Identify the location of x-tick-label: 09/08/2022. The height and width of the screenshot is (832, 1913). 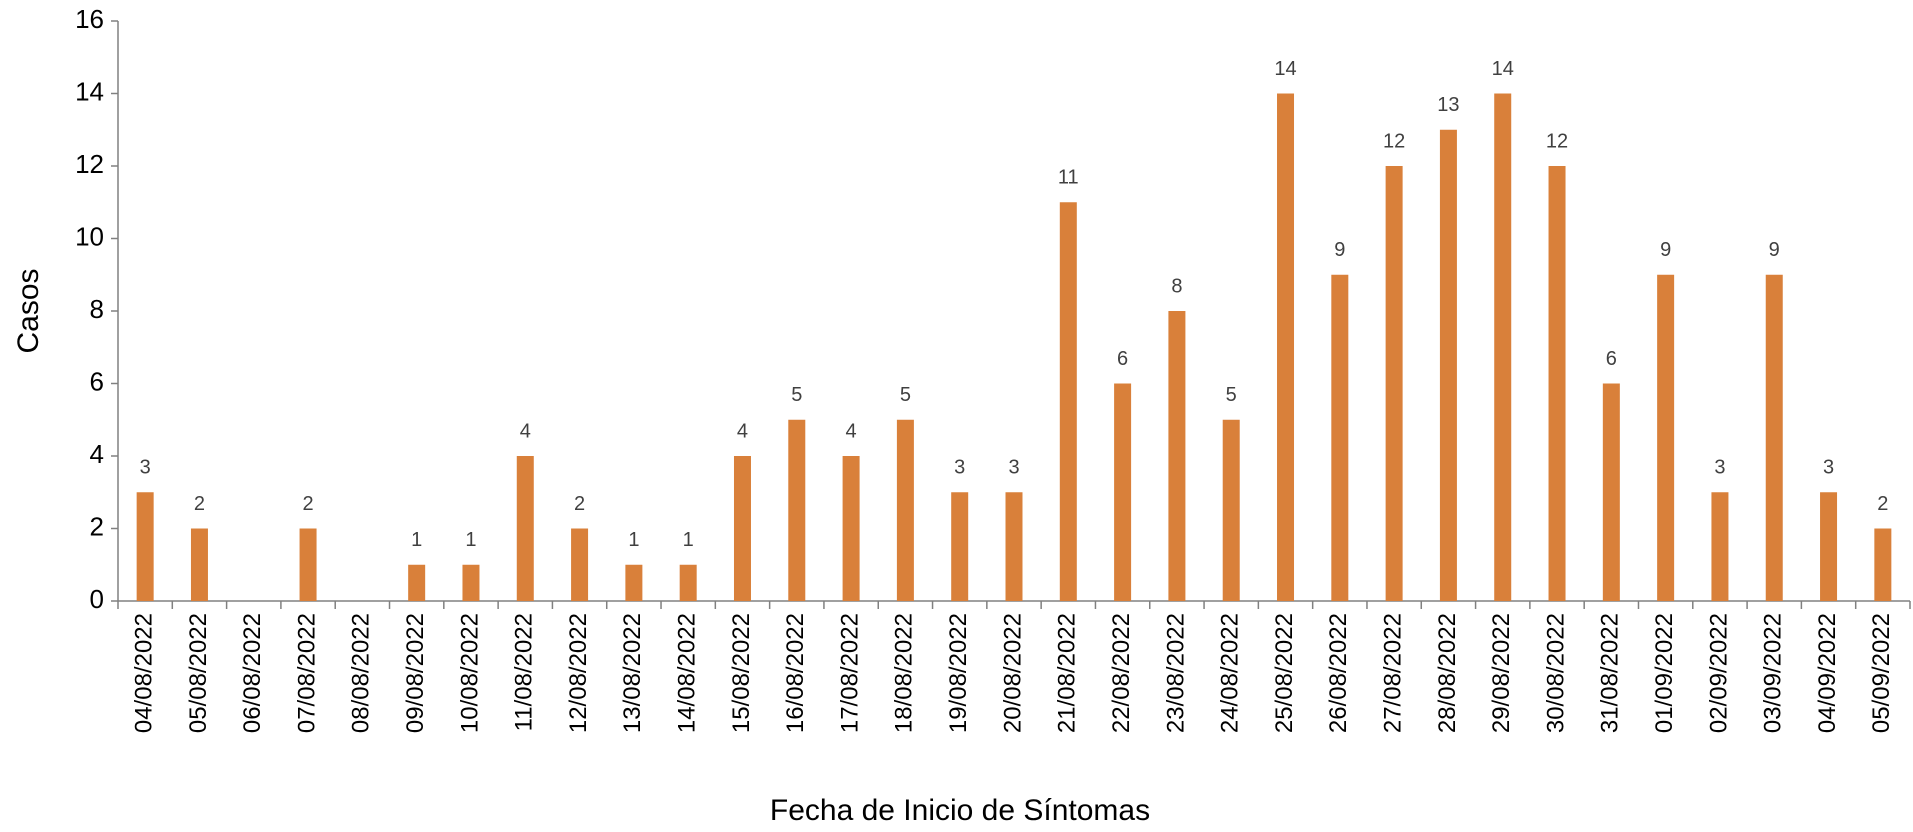
(415, 673).